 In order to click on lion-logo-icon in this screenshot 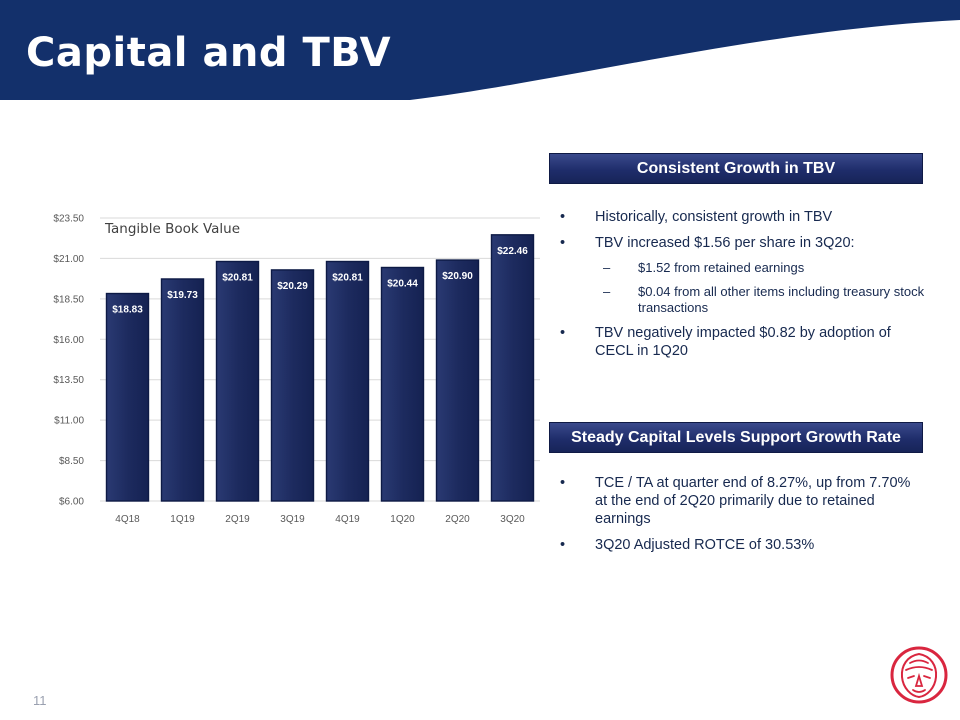, I will do `click(919, 675)`.